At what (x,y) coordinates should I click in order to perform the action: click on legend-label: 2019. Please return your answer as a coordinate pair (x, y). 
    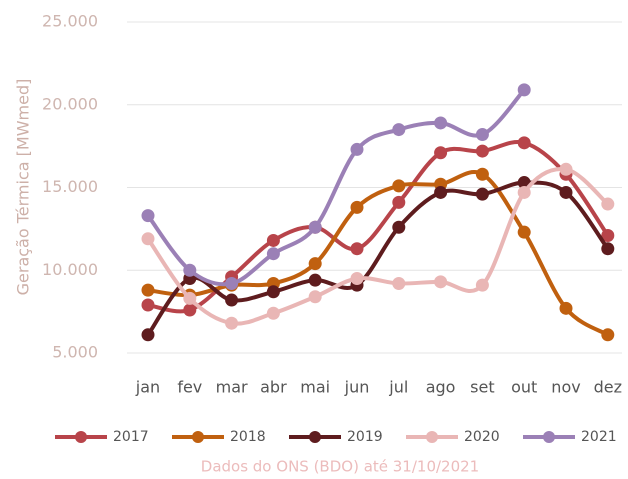
    Looking at the image, I should click on (365, 437).